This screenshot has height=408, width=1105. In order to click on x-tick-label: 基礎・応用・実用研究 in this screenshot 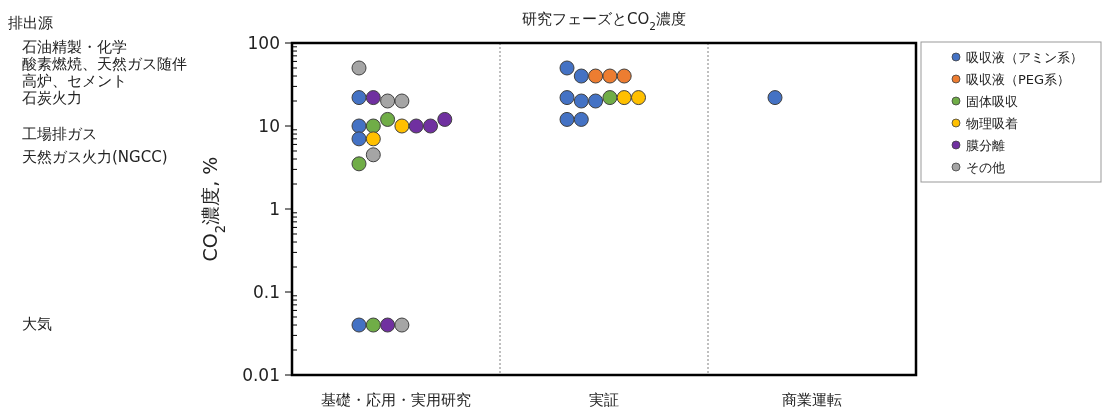, I will do `click(396, 399)`.